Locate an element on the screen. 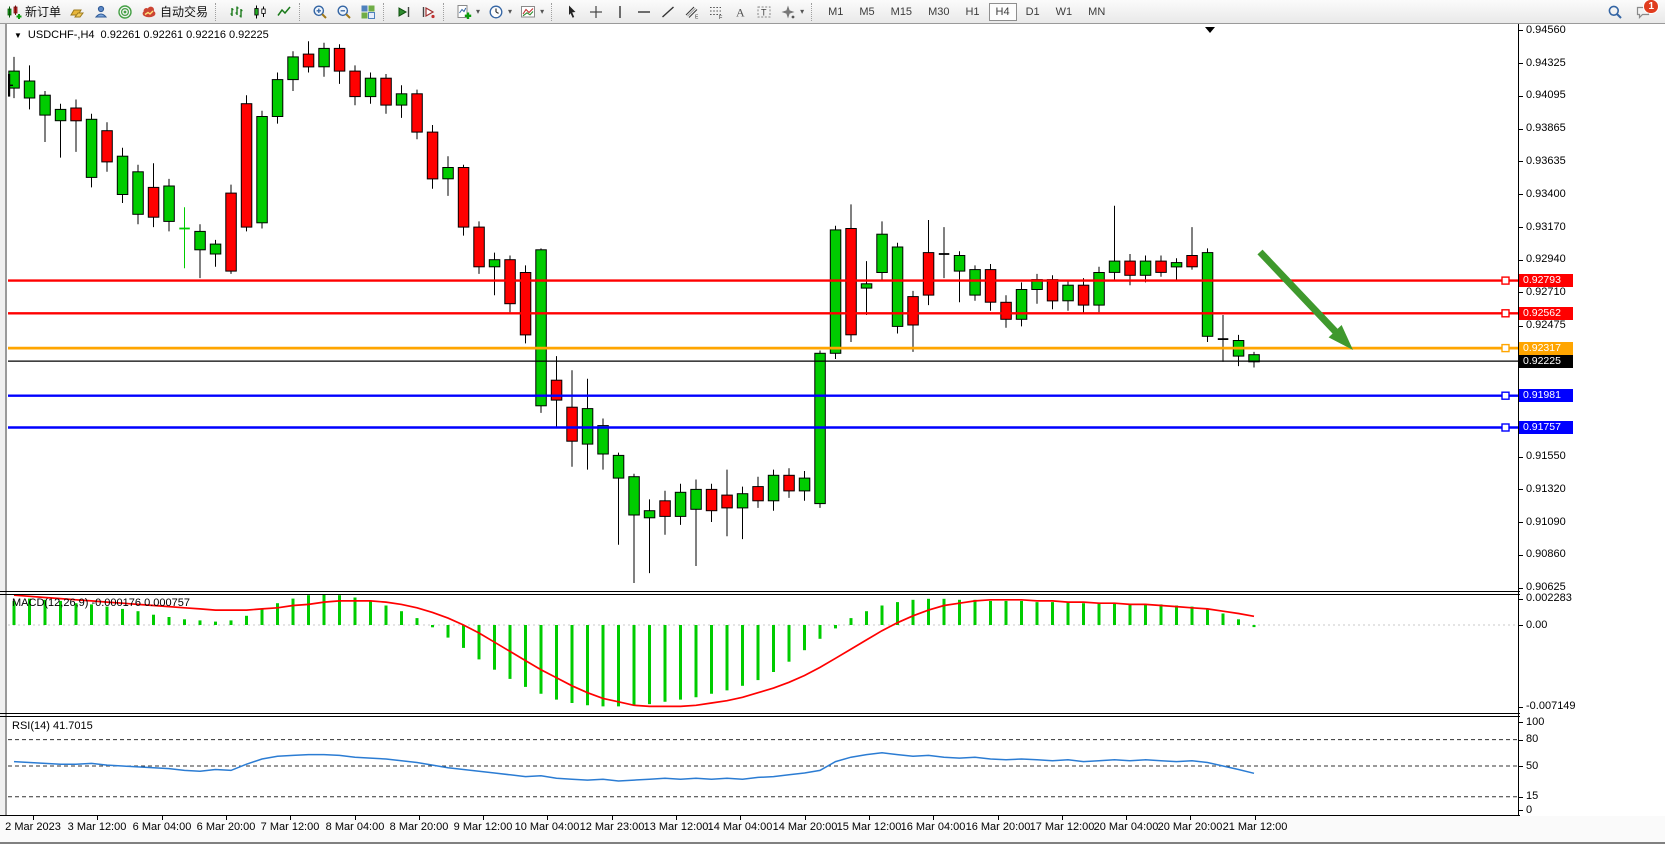  notifications-button: 1 is located at coordinates (1646, 11).